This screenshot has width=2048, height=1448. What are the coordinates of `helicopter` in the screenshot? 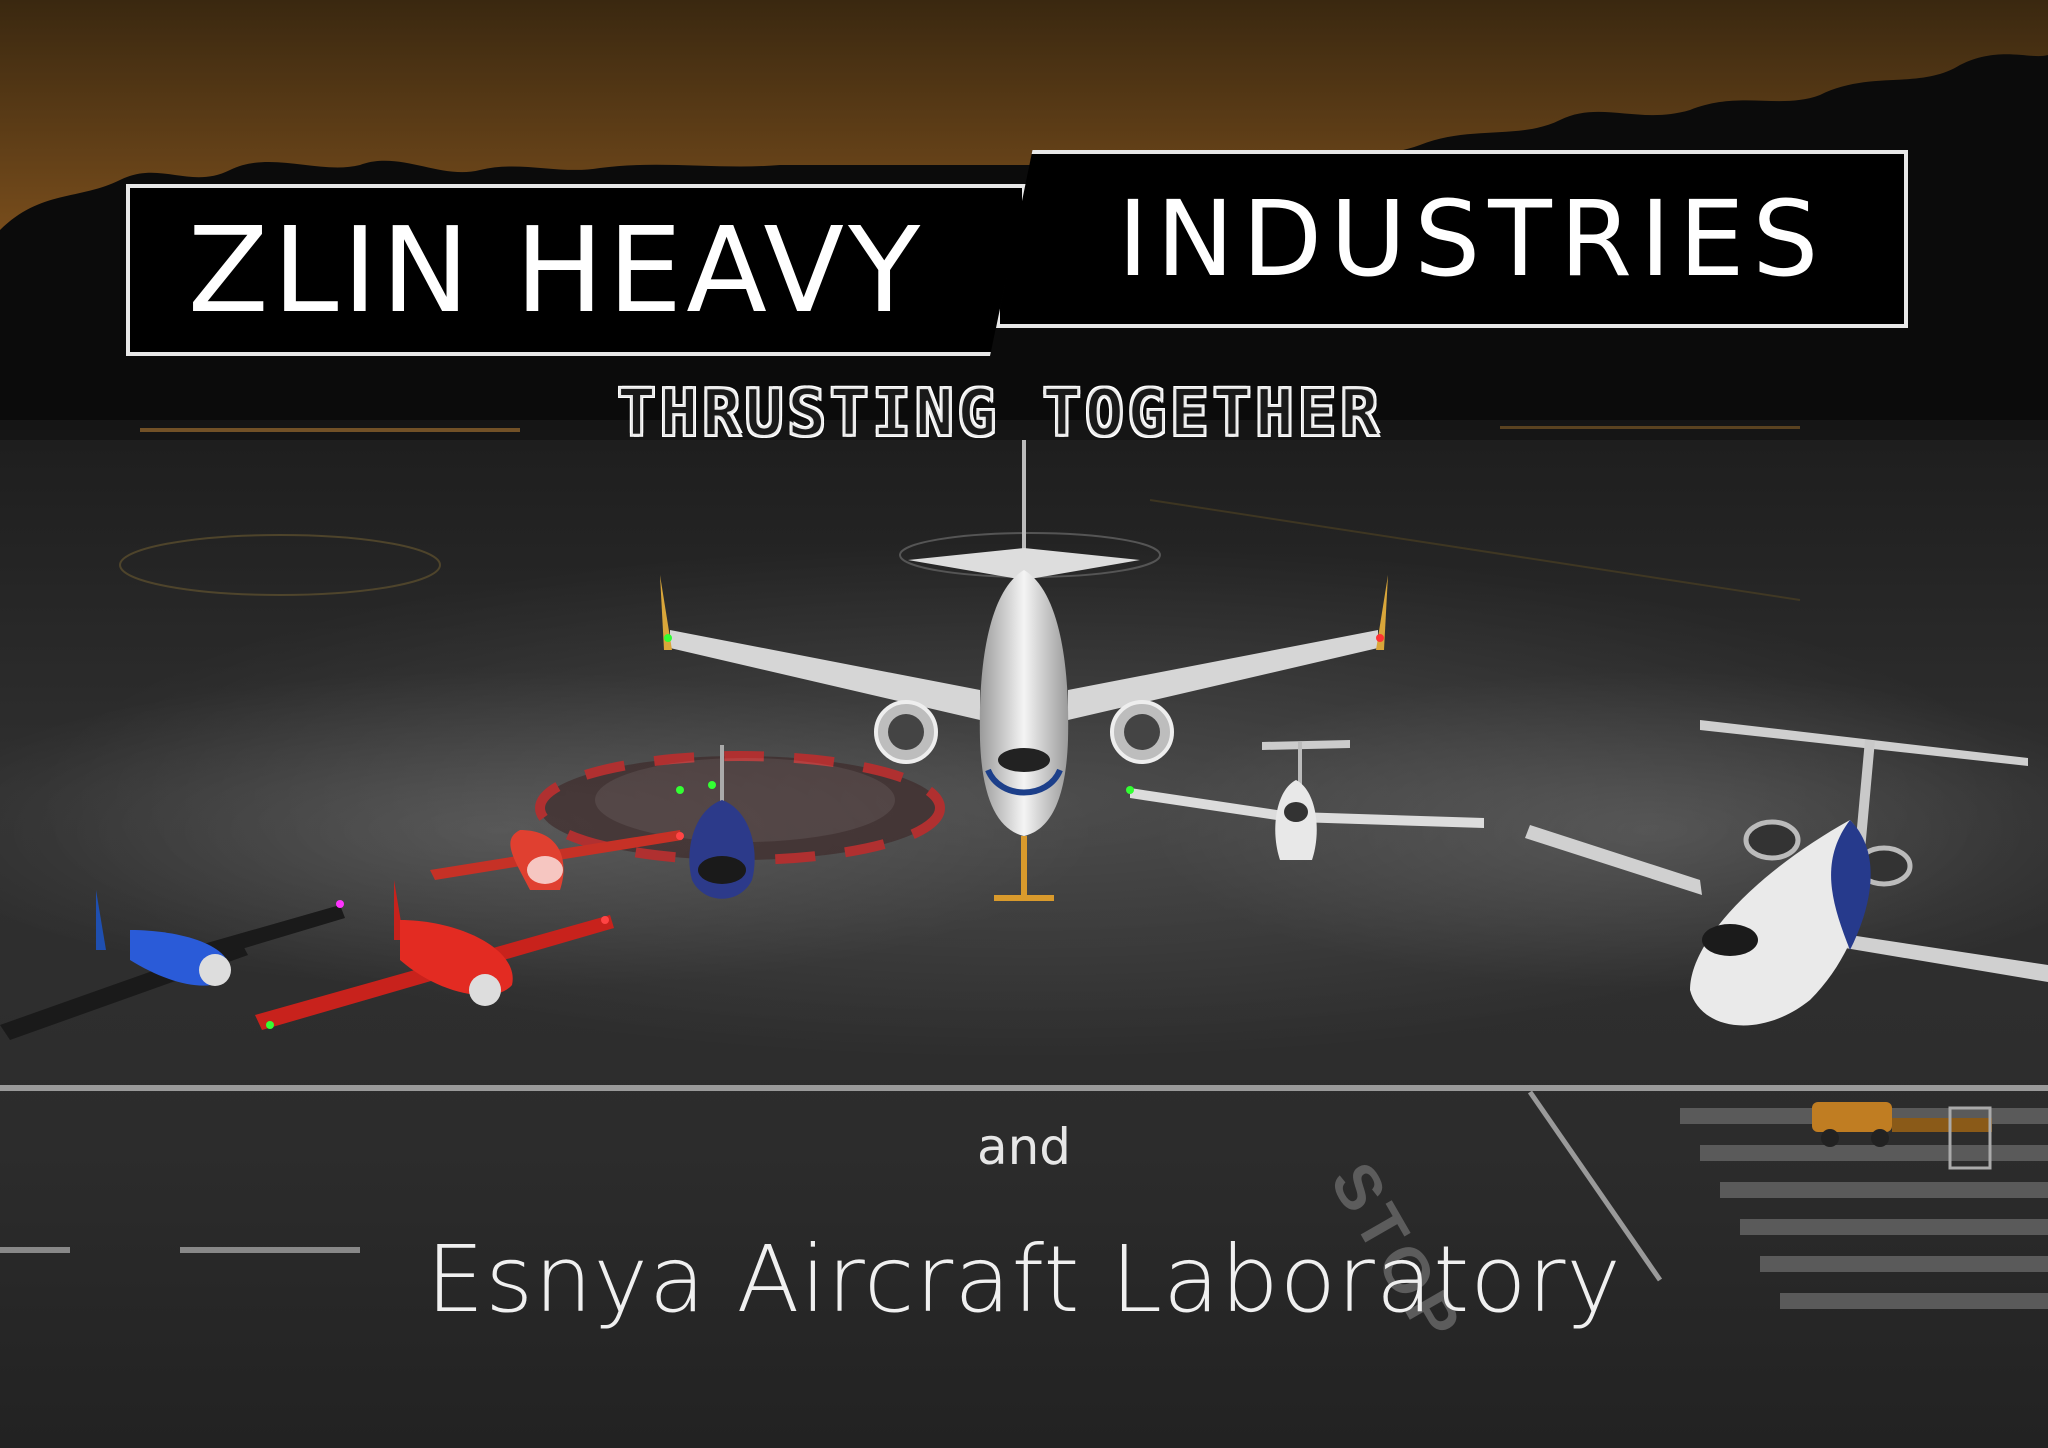 It's located at (745, 822).